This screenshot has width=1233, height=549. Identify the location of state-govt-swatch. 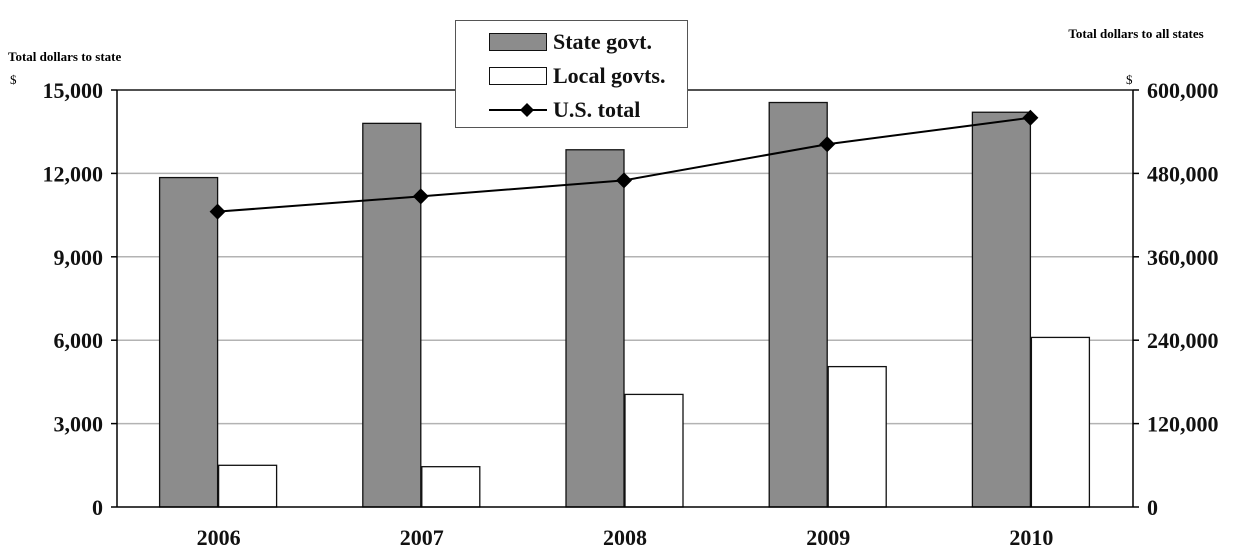
(518, 42).